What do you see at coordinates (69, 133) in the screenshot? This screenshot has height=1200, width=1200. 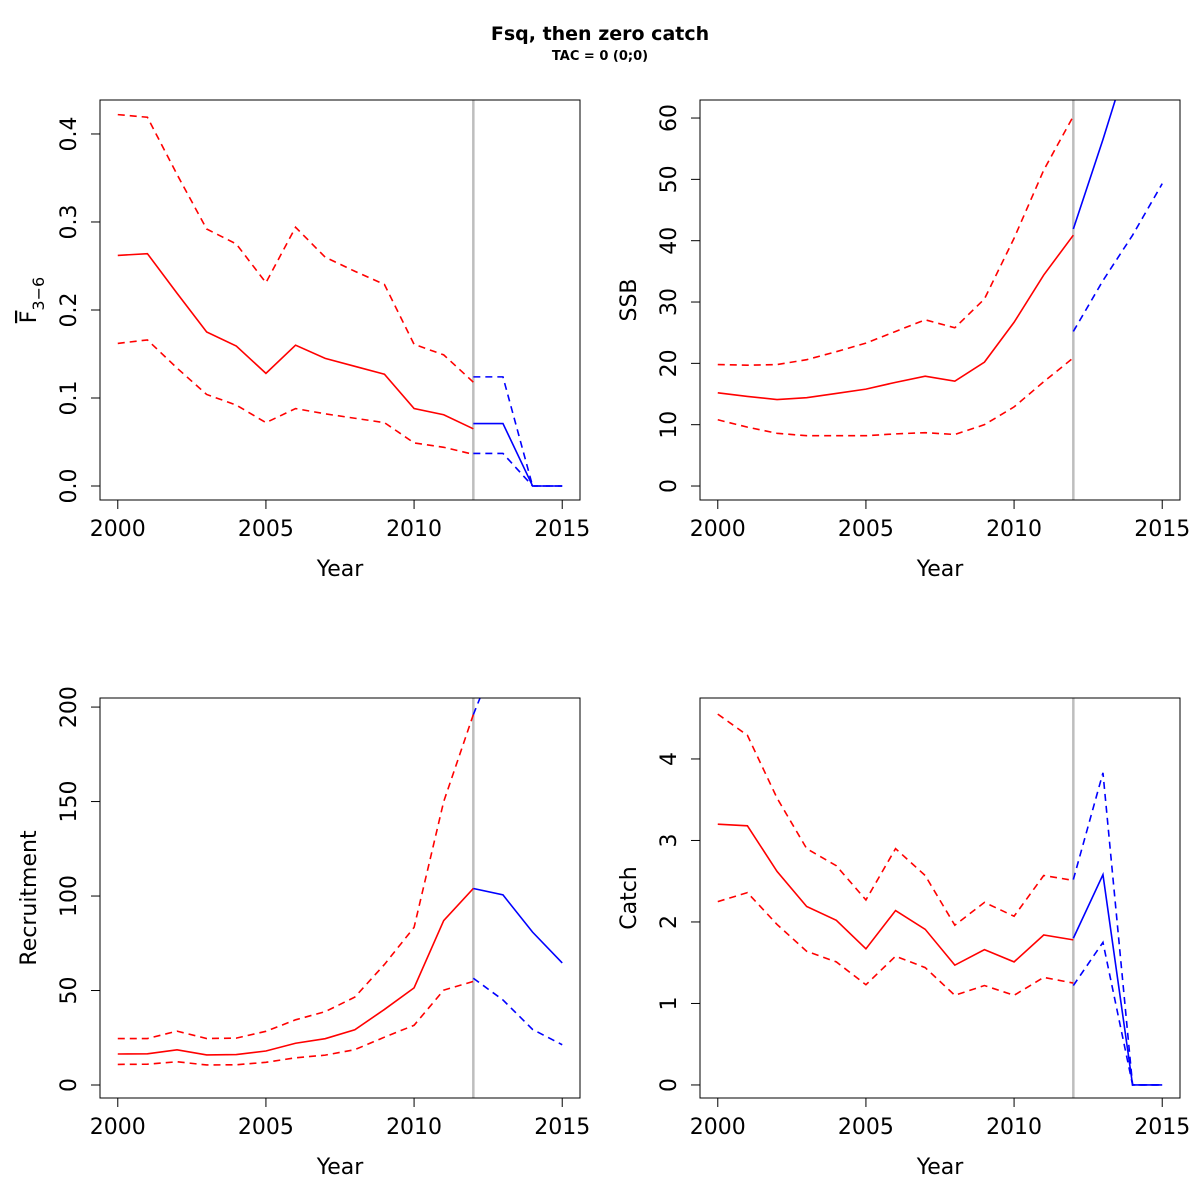 I see `y-tick-label: 0.4` at bounding box center [69, 133].